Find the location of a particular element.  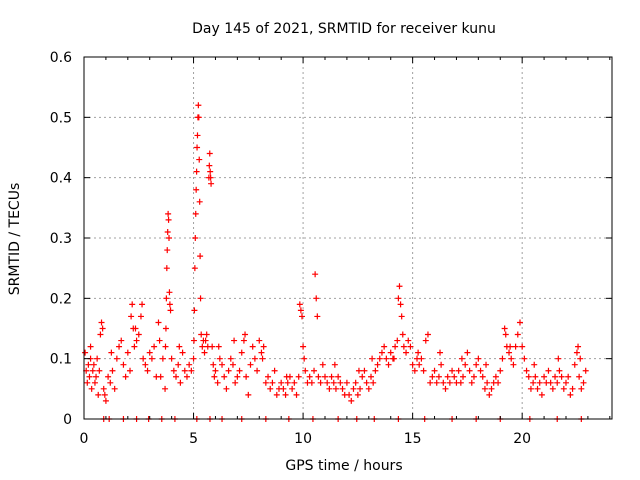

x-tick-label: 20 is located at coordinates (522, 439).